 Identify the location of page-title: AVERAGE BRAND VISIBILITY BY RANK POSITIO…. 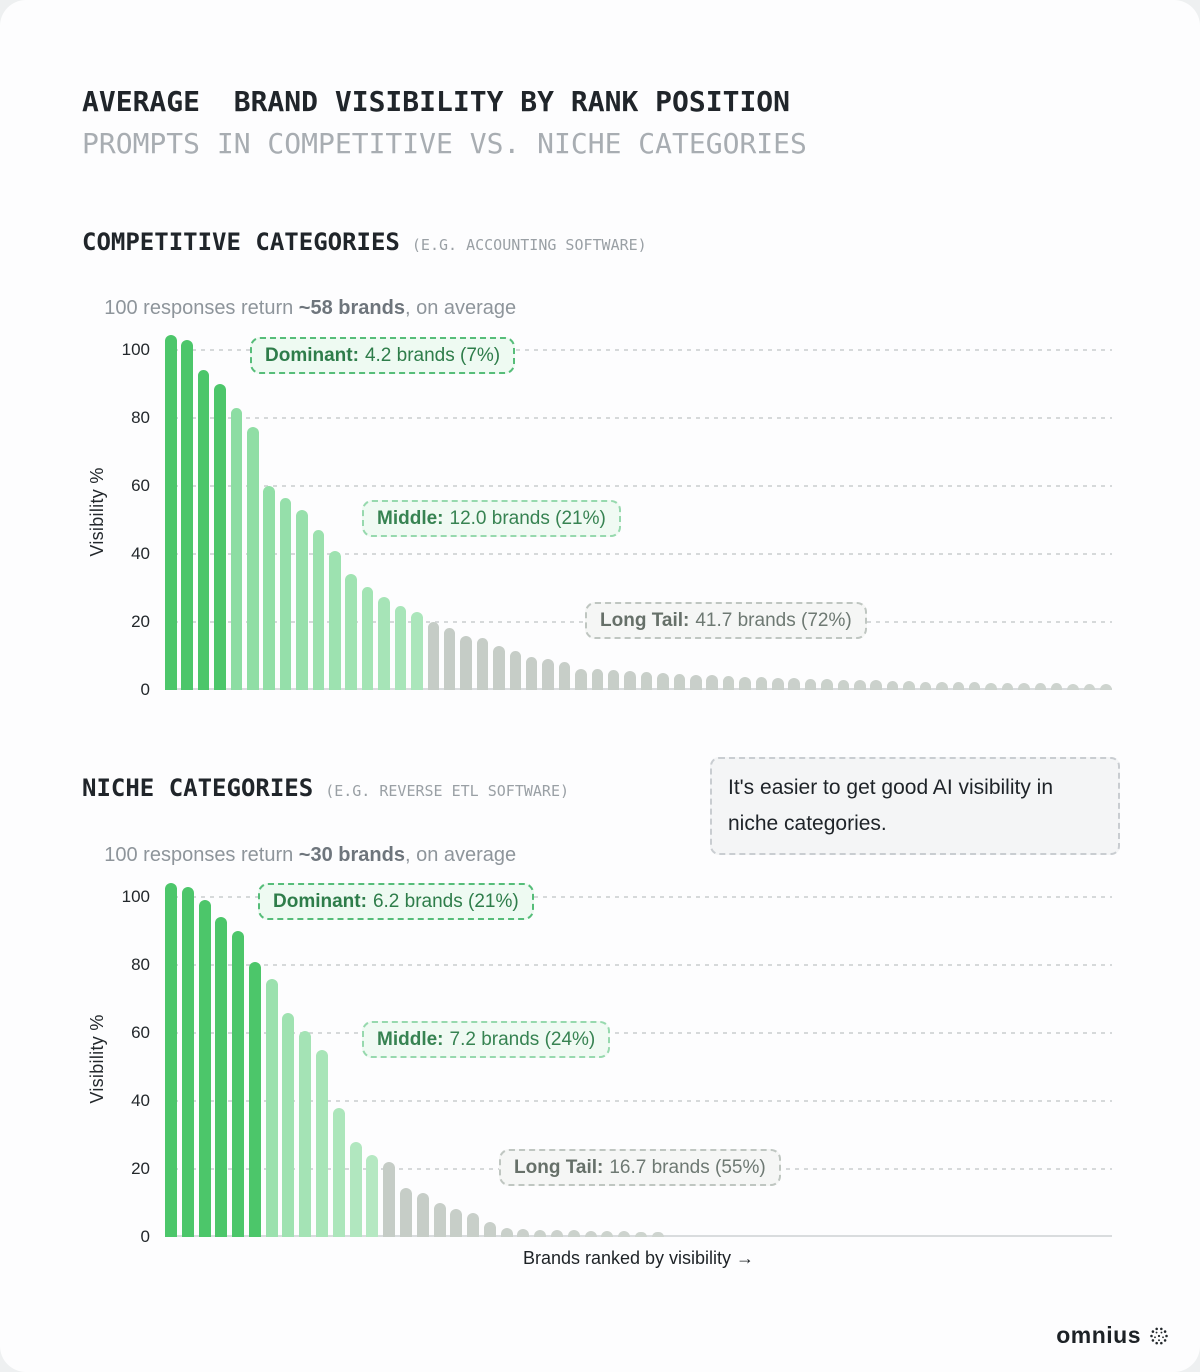
(436, 101).